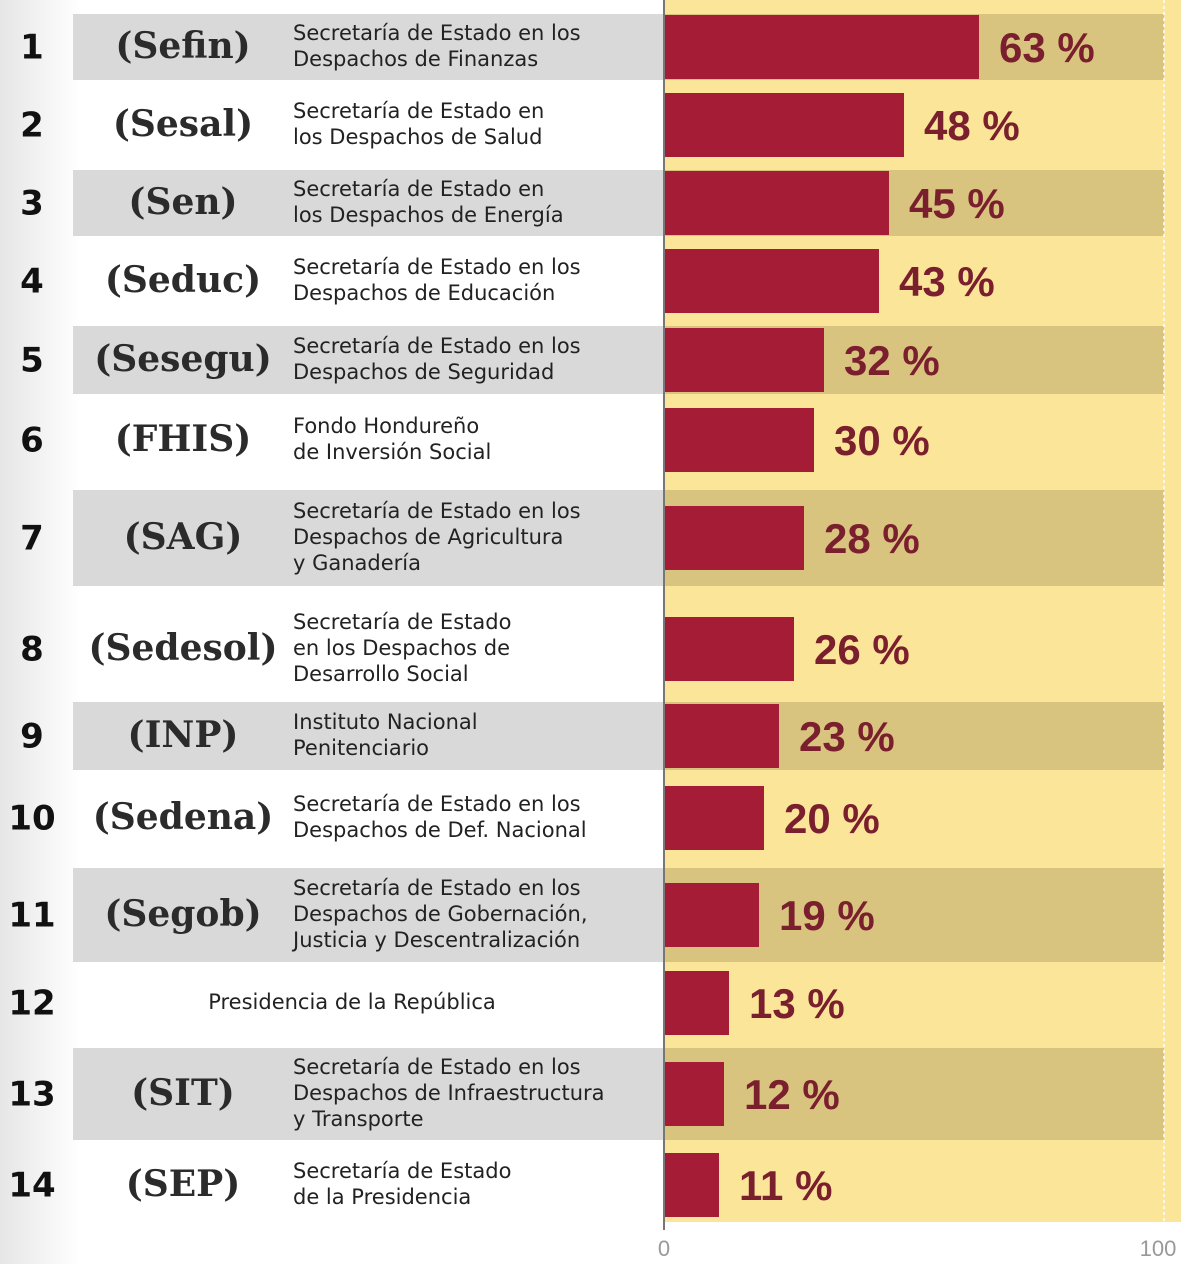 The image size is (1181, 1264). Describe the element at coordinates (847, 736) in the screenshot. I see `value-label: 23 %` at that location.